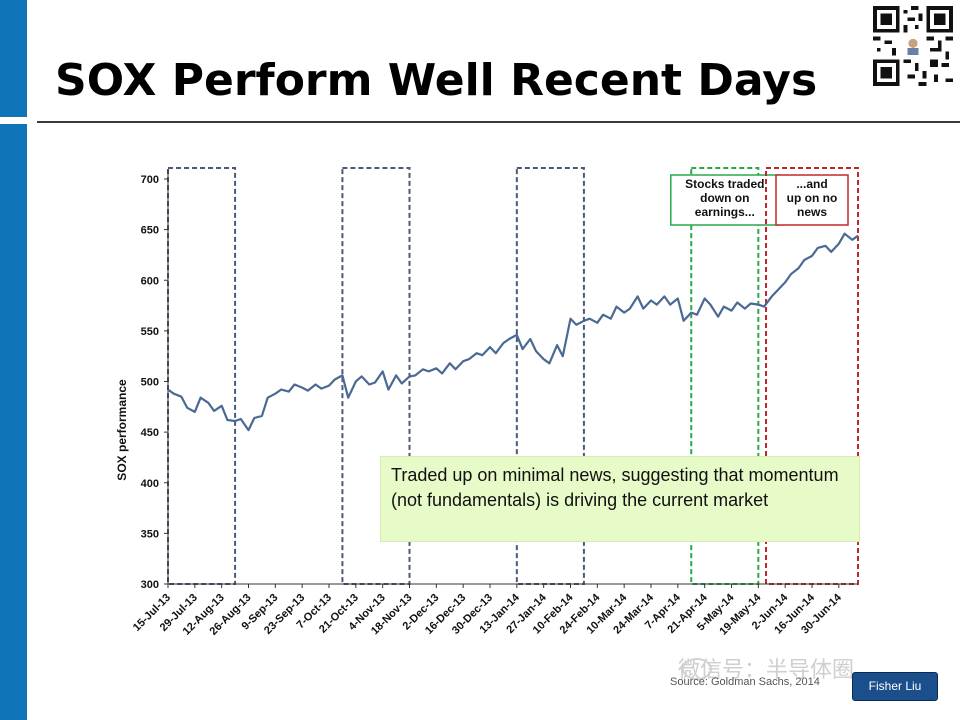 This screenshot has height=720, width=960. Describe the element at coordinates (150, 484) in the screenshot. I see `y-tick-label: 400` at that location.